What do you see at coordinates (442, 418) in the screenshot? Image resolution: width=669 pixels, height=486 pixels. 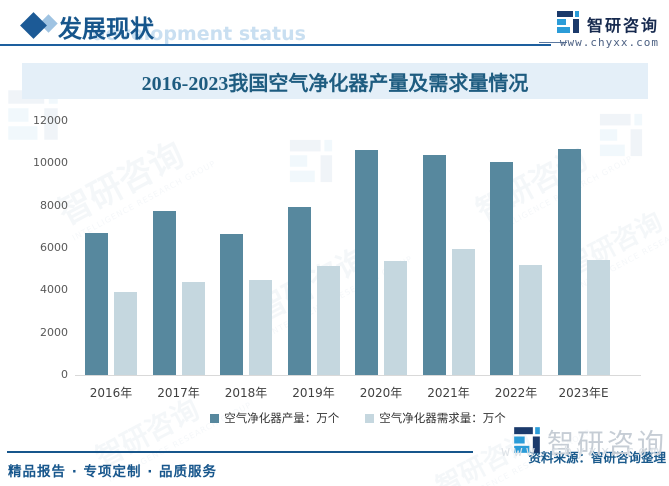 I see `legend-label: 空气净化器需求量：万个` at bounding box center [442, 418].